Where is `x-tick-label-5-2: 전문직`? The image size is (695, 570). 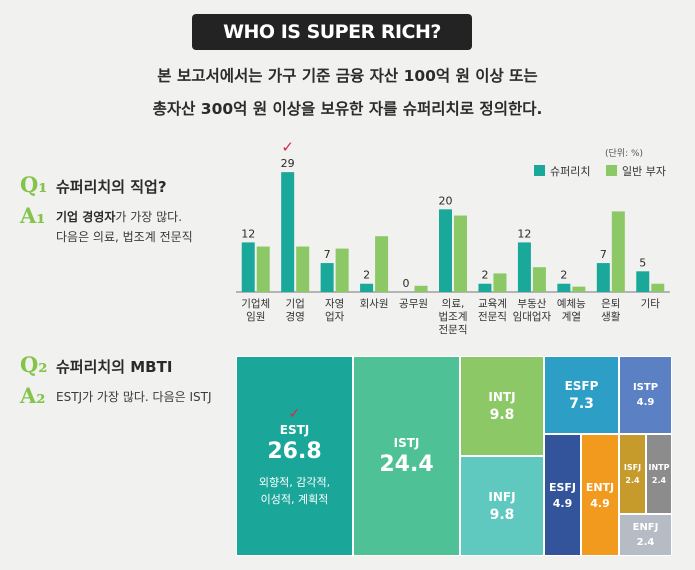
x-tick-label-5-2: 전문직 is located at coordinates (453, 330).